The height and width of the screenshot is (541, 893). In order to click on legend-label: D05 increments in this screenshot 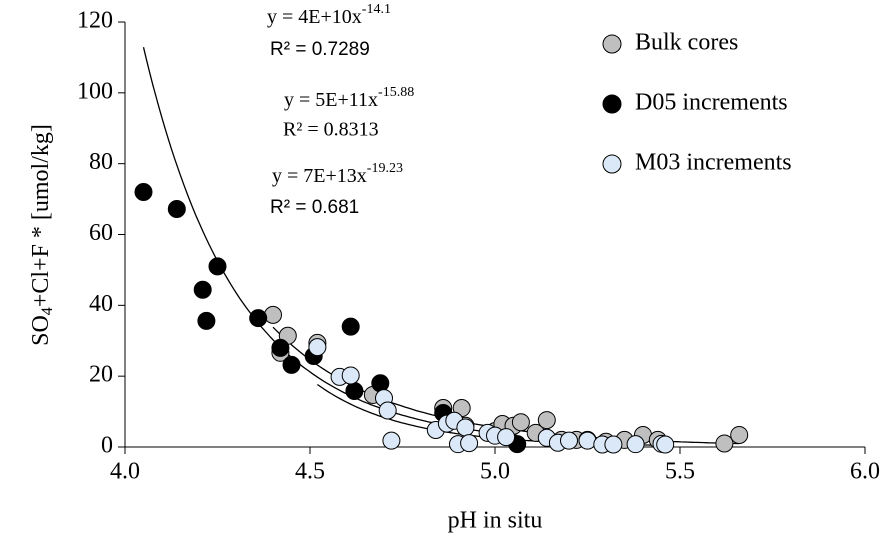, I will do `click(711, 103)`.